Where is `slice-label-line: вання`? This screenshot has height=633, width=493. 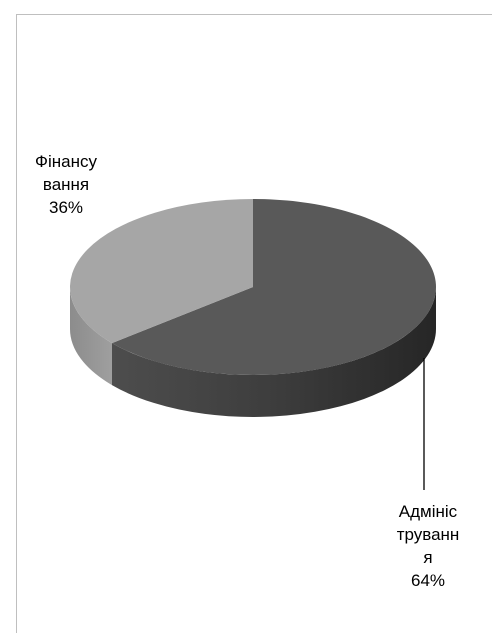
slice-label-line: вання is located at coordinates (66, 184).